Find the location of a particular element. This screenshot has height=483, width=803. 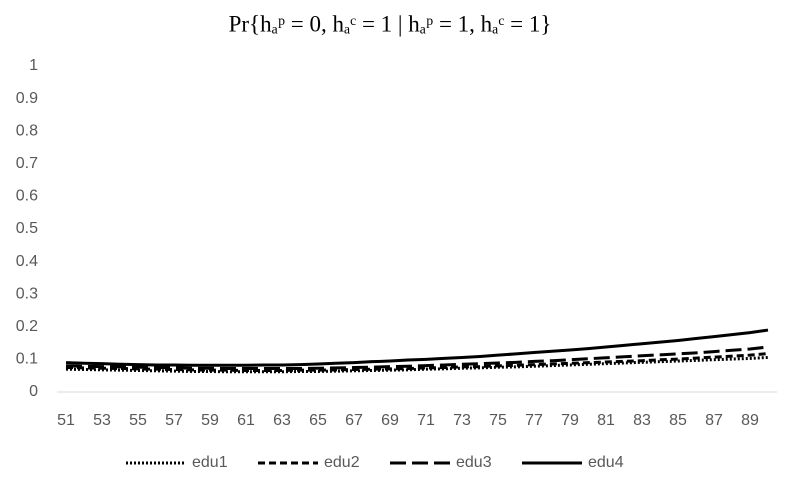

x-tick-label: 87 is located at coordinates (714, 420).